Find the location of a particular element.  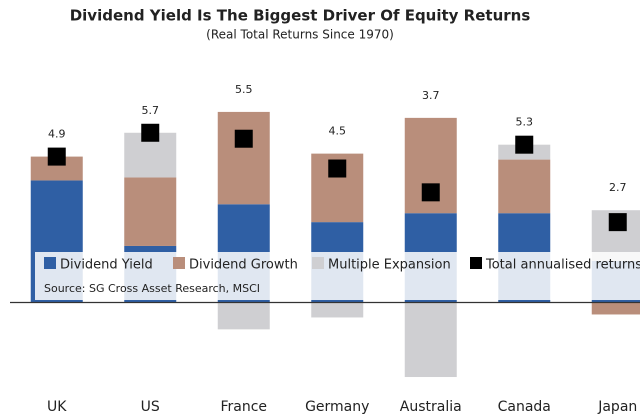

x-tick-label: Germany is located at coordinates (337, 407).